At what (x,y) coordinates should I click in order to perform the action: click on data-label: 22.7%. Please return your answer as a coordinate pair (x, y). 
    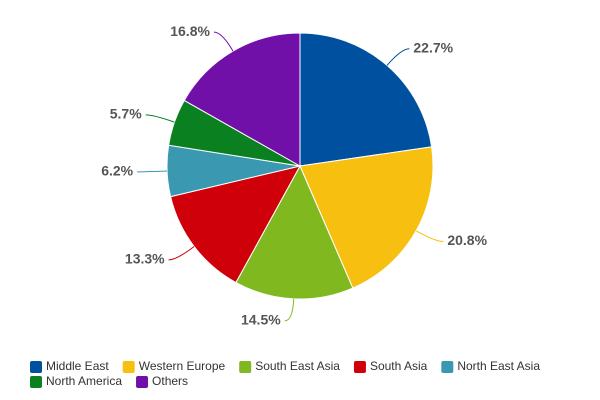
    Looking at the image, I should click on (433, 47).